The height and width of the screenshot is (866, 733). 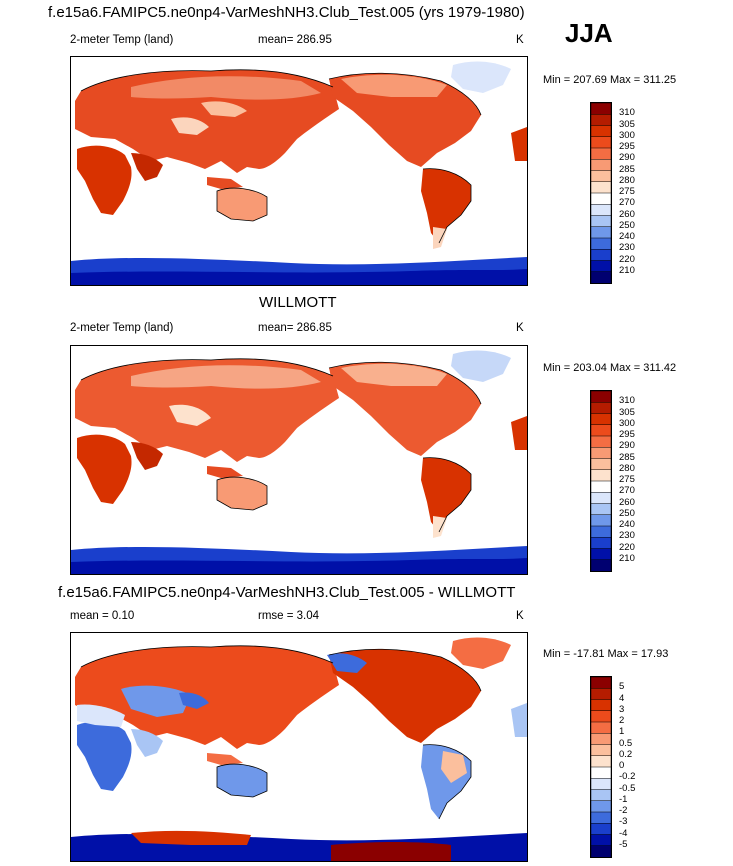 I want to click on panel2-colorbar-tick-label: 260, so click(x=627, y=502).